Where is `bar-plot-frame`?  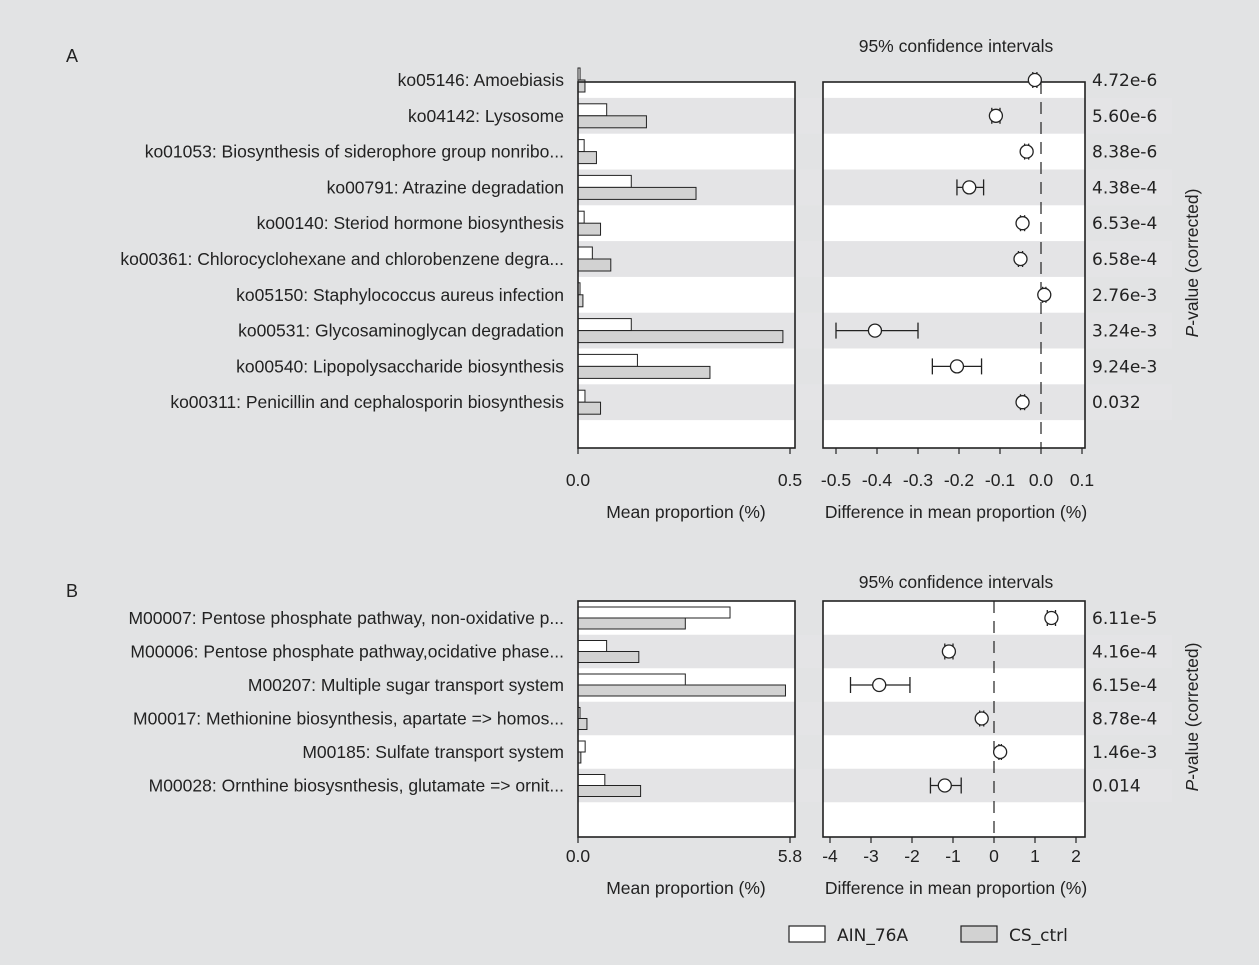 bar-plot-frame is located at coordinates (686, 265).